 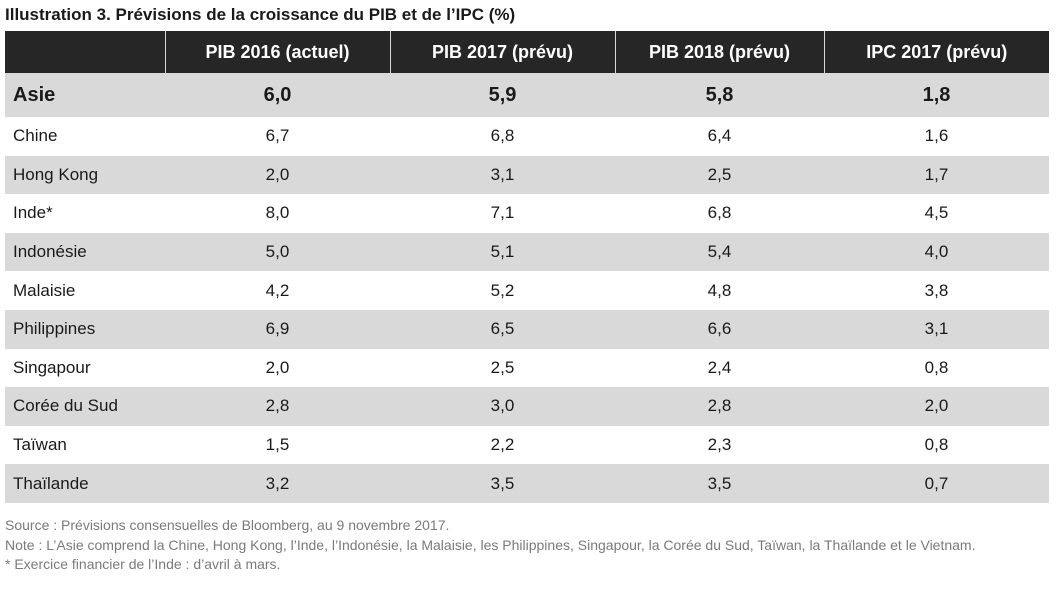 I want to click on cell-pib-2018: 6,8, so click(x=719, y=213).